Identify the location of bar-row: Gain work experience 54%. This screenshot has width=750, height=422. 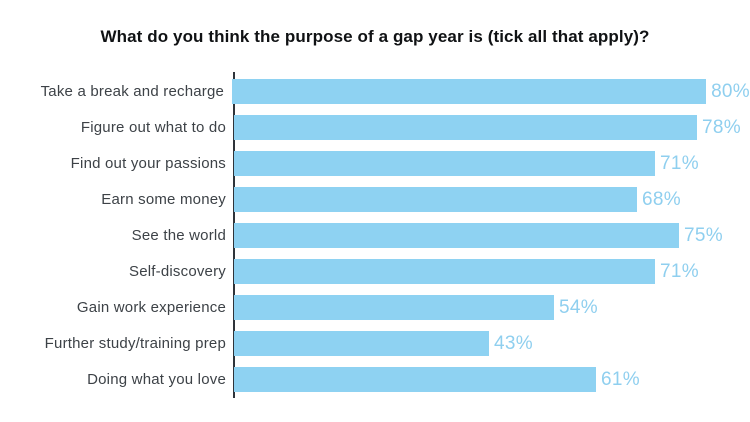
(375, 307).